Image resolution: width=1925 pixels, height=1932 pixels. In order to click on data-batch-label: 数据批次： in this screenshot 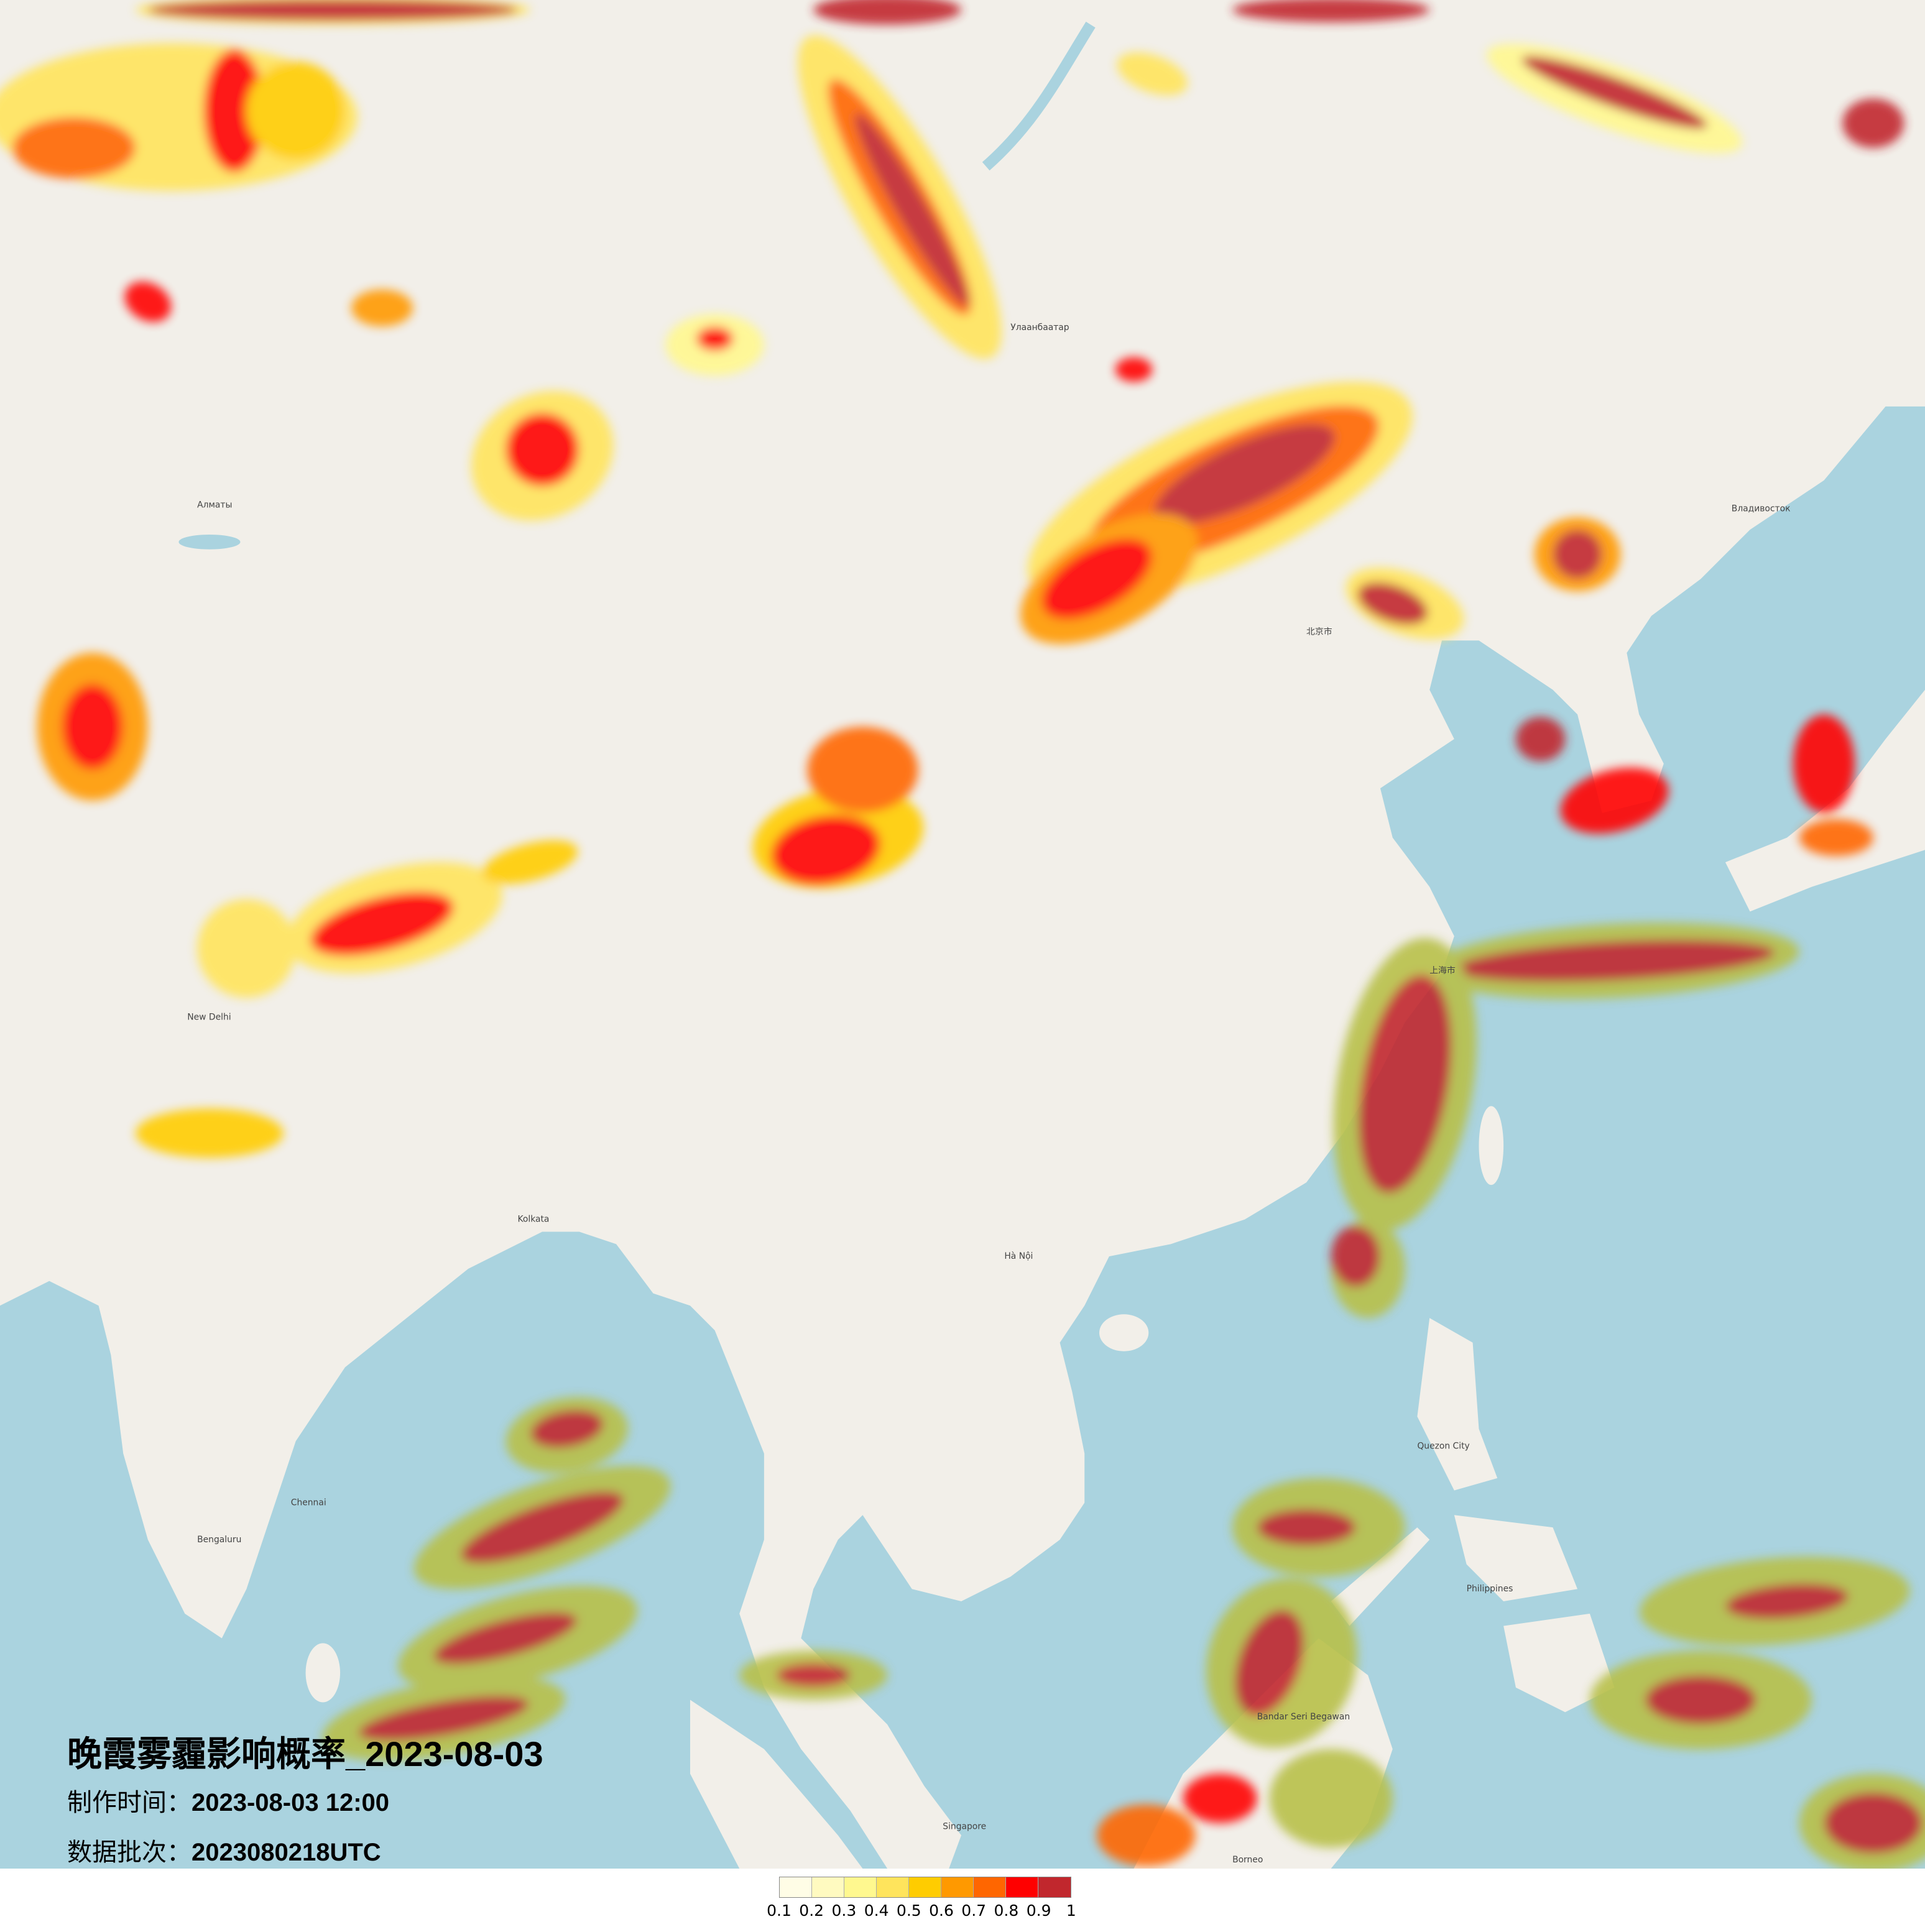, I will do `click(129, 1852)`.